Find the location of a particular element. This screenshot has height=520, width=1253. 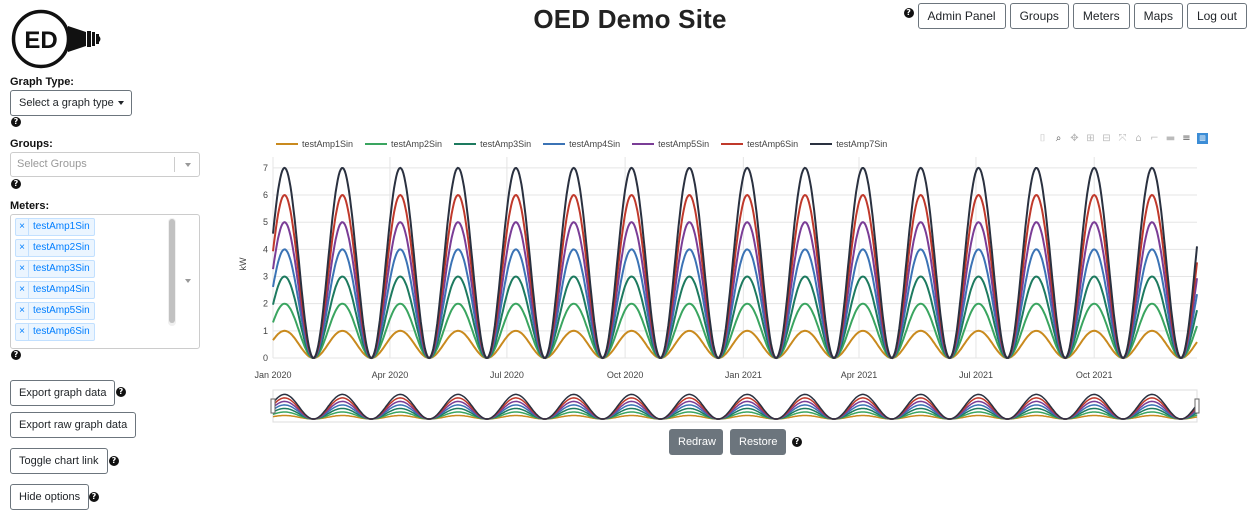

meter-tag: × testAmp4Sin is located at coordinates (55, 290).